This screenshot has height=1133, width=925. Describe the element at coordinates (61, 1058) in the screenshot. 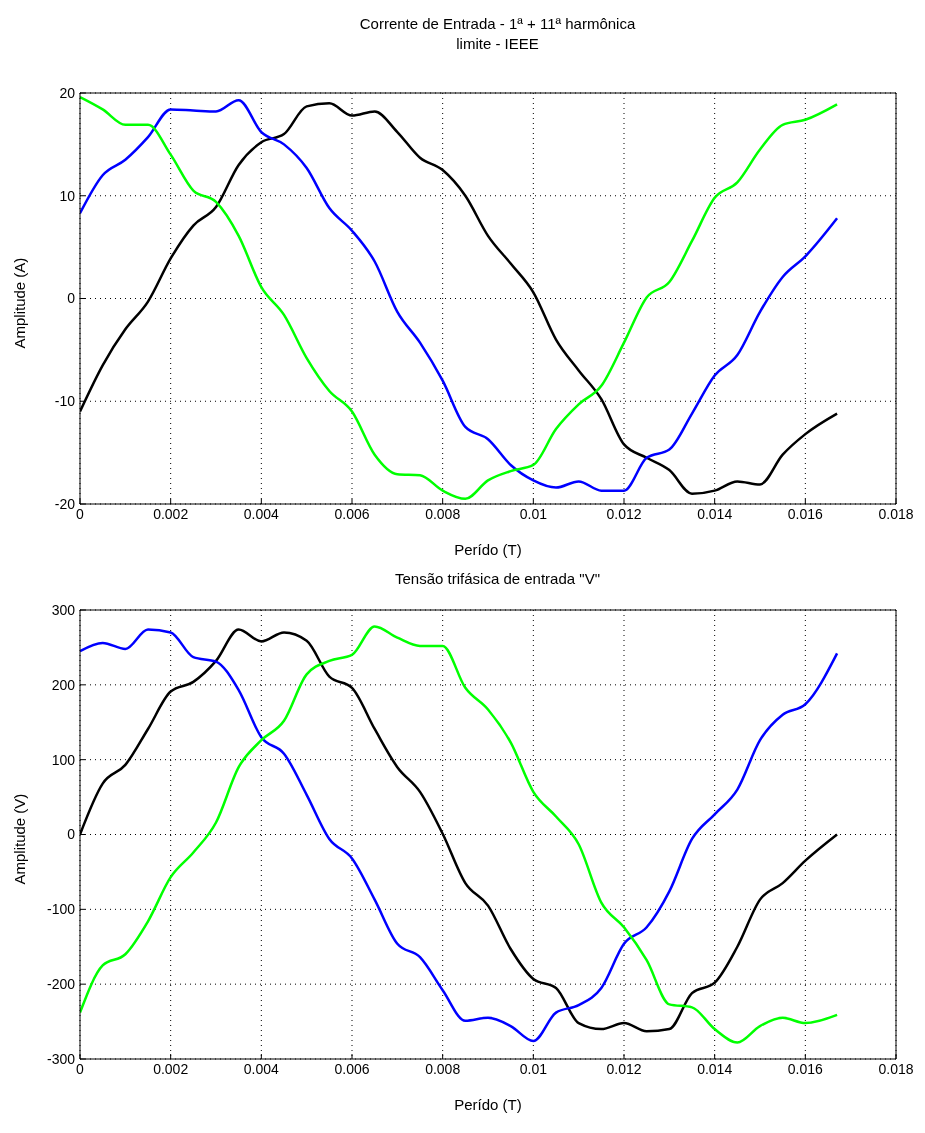

I see `y-tick-label: -300` at that location.